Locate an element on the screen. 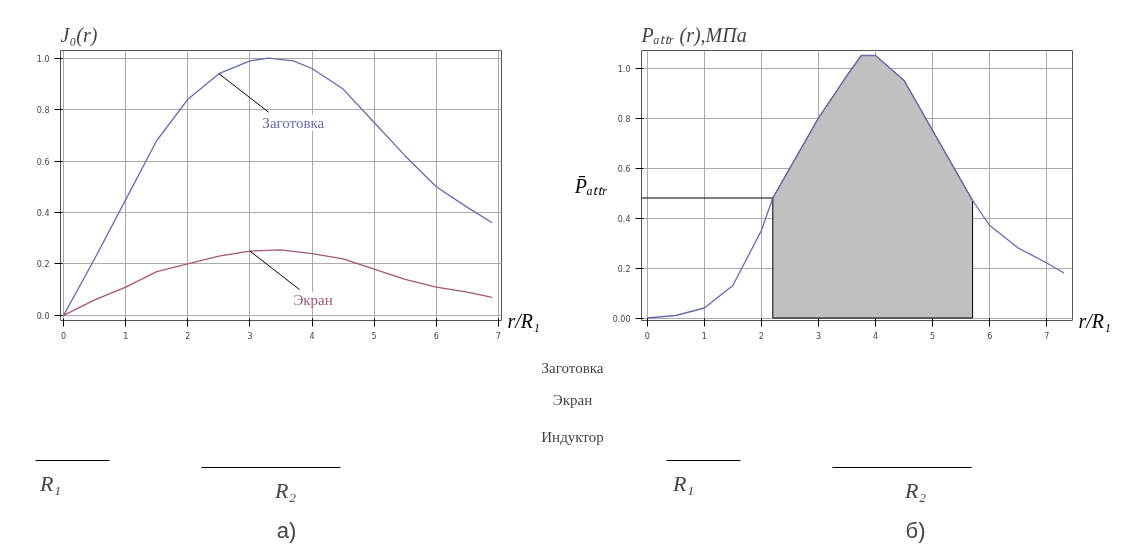  text: б) is located at coordinates (915, 530).